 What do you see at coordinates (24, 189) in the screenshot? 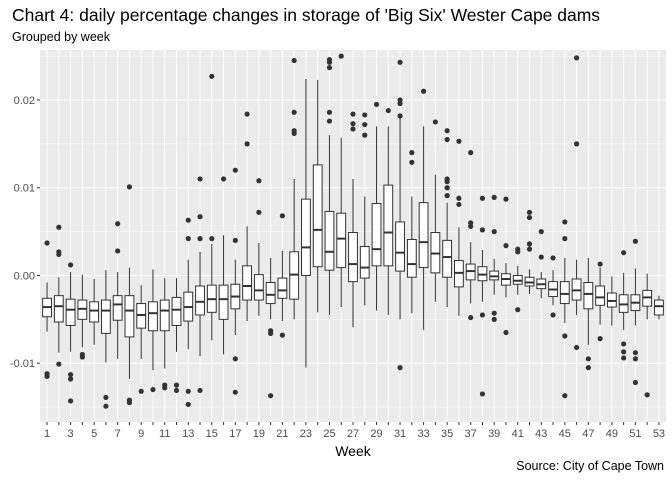
I see `y-tick-label: 0.01` at bounding box center [24, 189].